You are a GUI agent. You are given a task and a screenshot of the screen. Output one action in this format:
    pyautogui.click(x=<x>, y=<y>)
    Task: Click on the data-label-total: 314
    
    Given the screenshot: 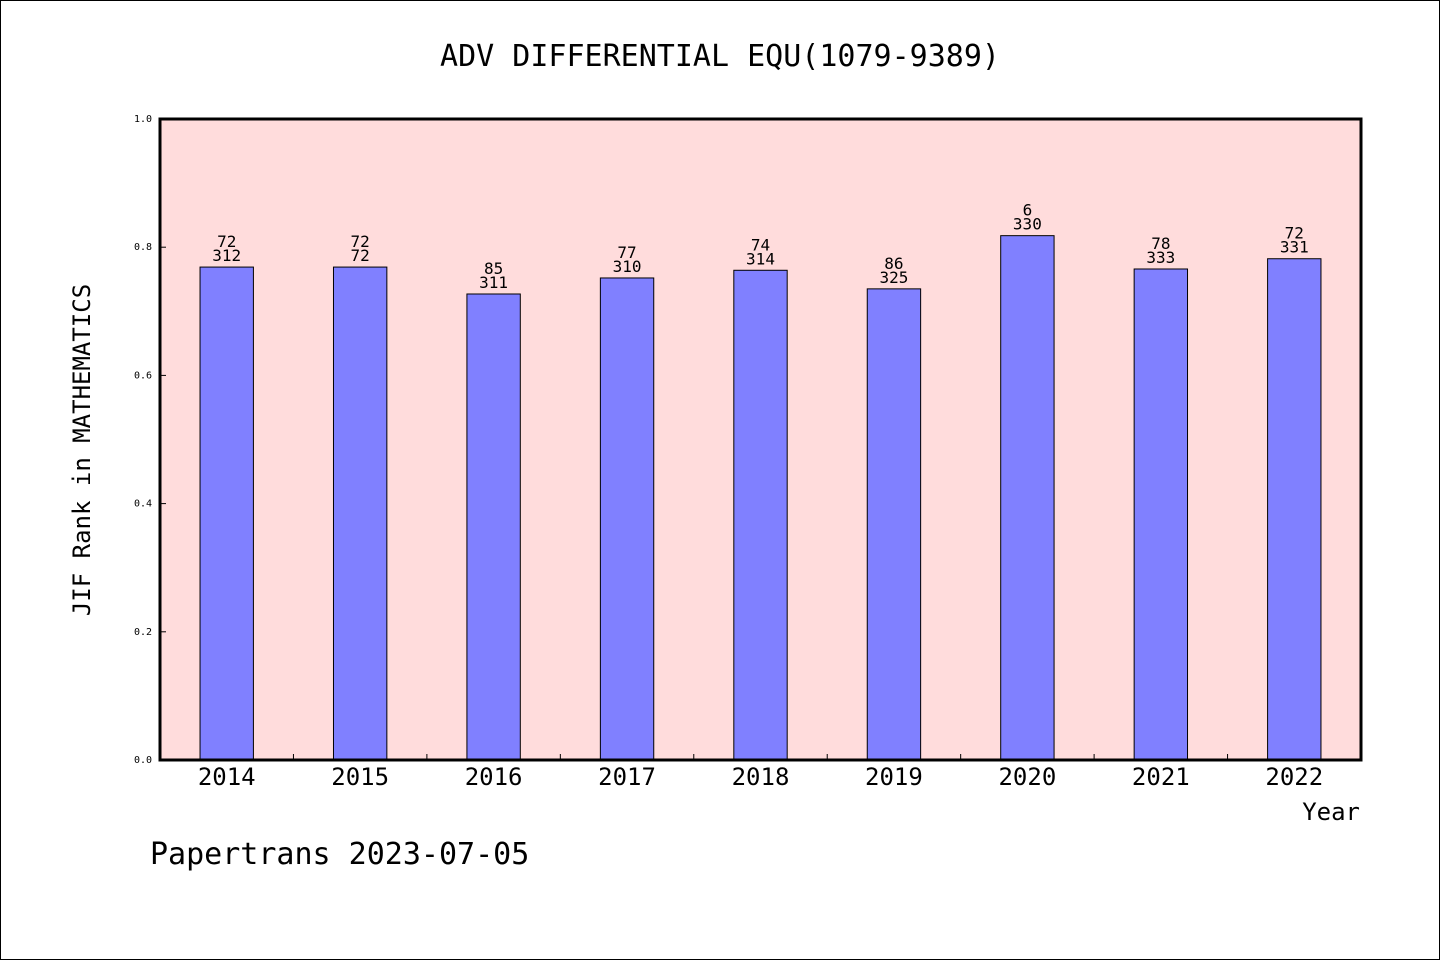 What is the action you would take?
    pyautogui.click(x=760, y=258)
    